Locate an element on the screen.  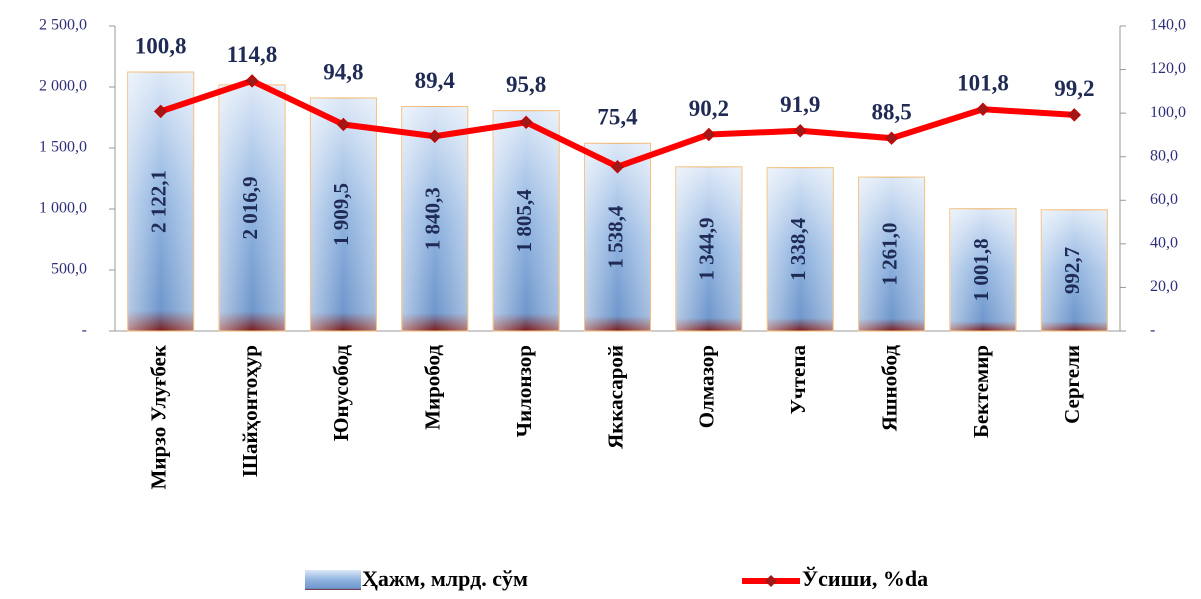
x-tick-label: Мирзо Улуғбек is located at coordinates (158, 416).